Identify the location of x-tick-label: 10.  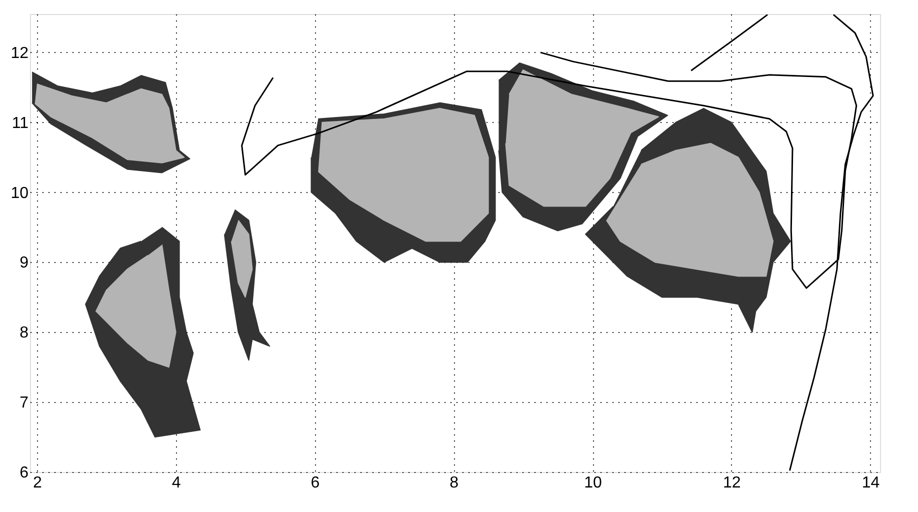
(593, 483).